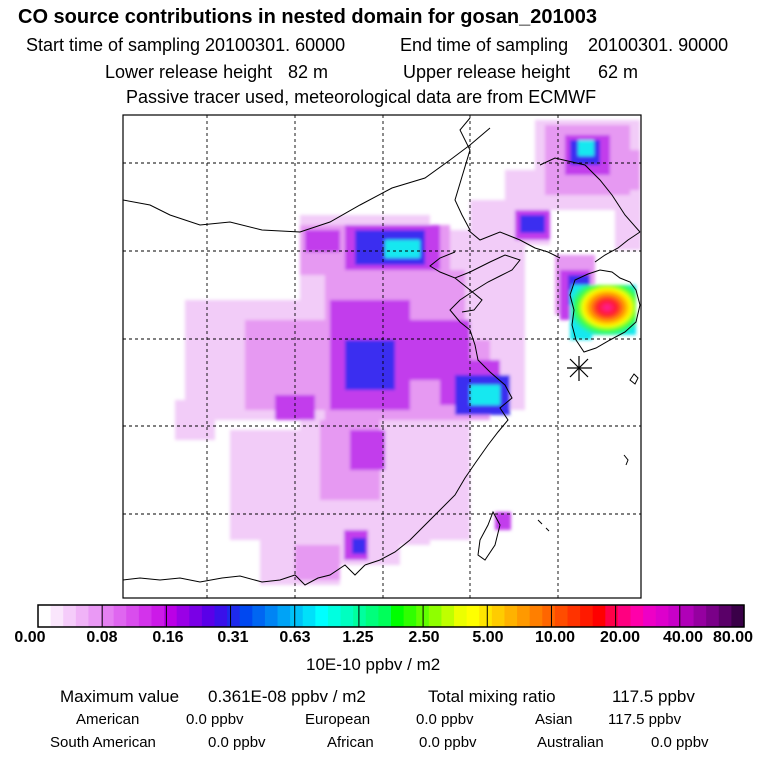 The image size is (768, 768). What do you see at coordinates (683, 637) in the screenshot?
I see `colorbar-label: 40.00` at bounding box center [683, 637].